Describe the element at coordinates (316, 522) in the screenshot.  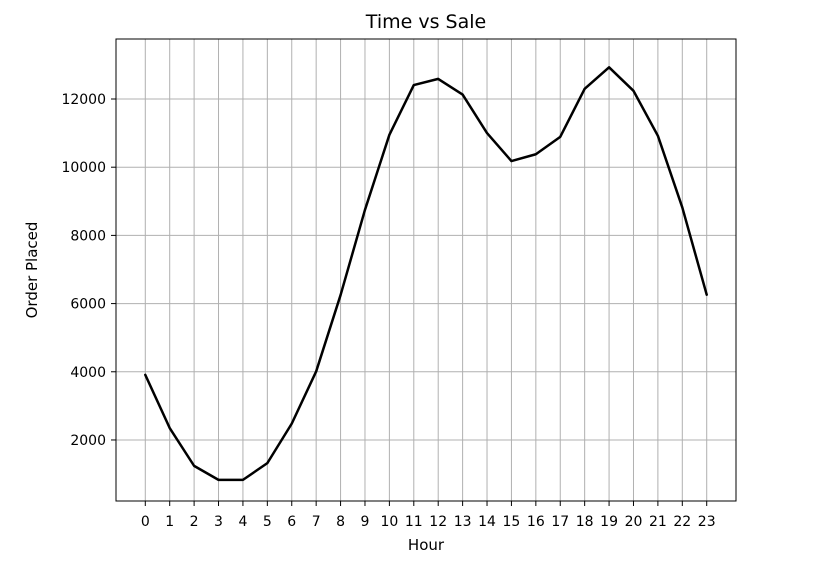
I see `x-tick-label: 7` at that location.